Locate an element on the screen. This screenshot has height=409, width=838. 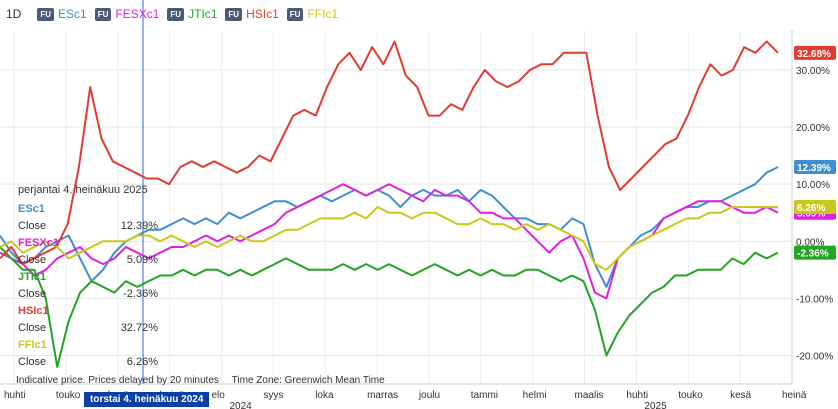
crosshair-date-label: torstai 4. heinäkuu 2024 is located at coordinates (147, 399).